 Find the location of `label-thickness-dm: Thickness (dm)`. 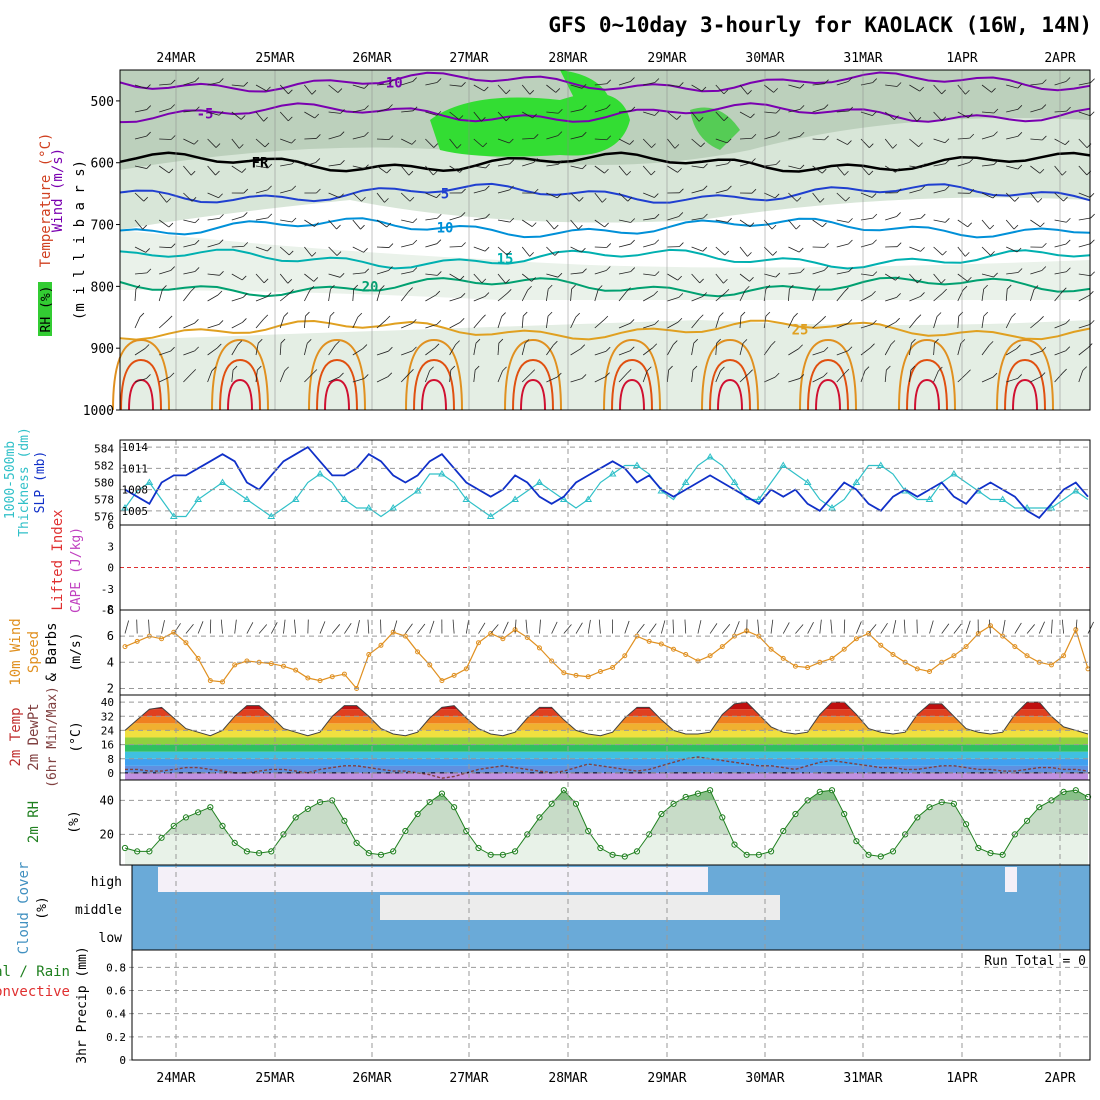

label-thickness-dm: Thickness (dm) is located at coordinates (24, 482).